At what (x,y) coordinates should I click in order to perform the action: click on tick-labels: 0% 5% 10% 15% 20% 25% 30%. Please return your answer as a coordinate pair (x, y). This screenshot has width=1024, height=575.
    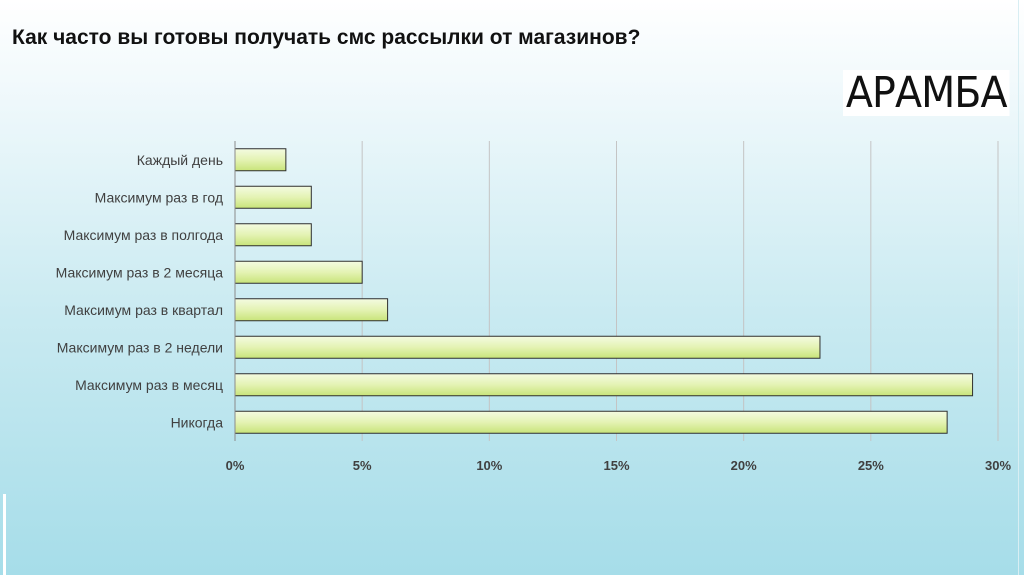
    Looking at the image, I should click on (619, 465).